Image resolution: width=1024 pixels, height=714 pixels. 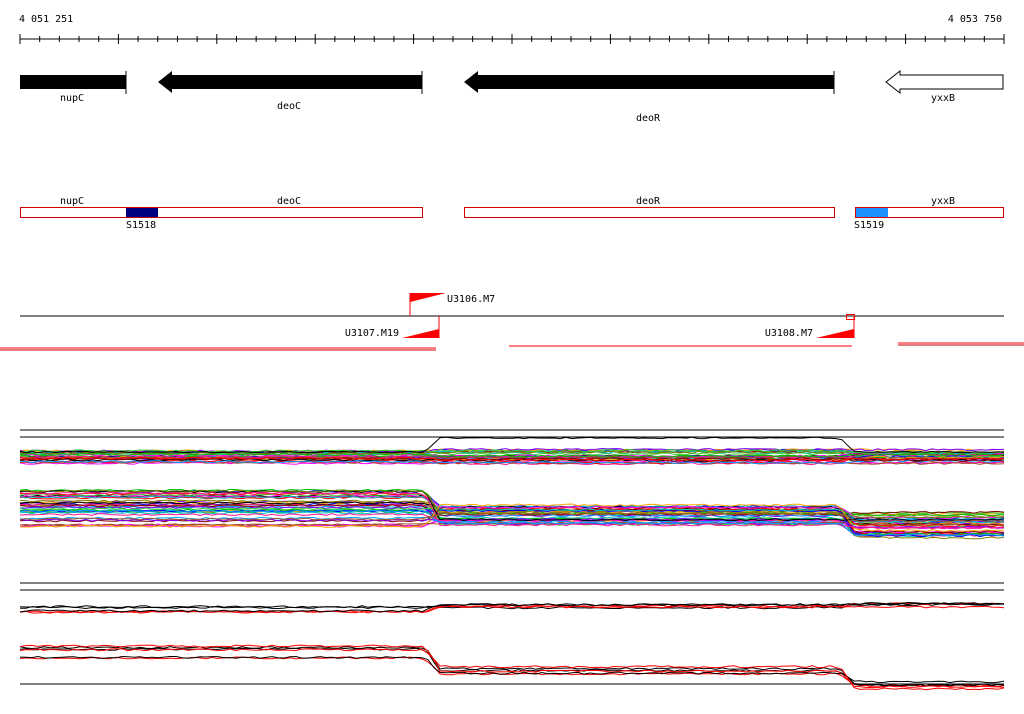 What do you see at coordinates (512, 96) in the screenshot?
I see `gene-track: nupC deoC deoR yxxB` at bounding box center [512, 96].